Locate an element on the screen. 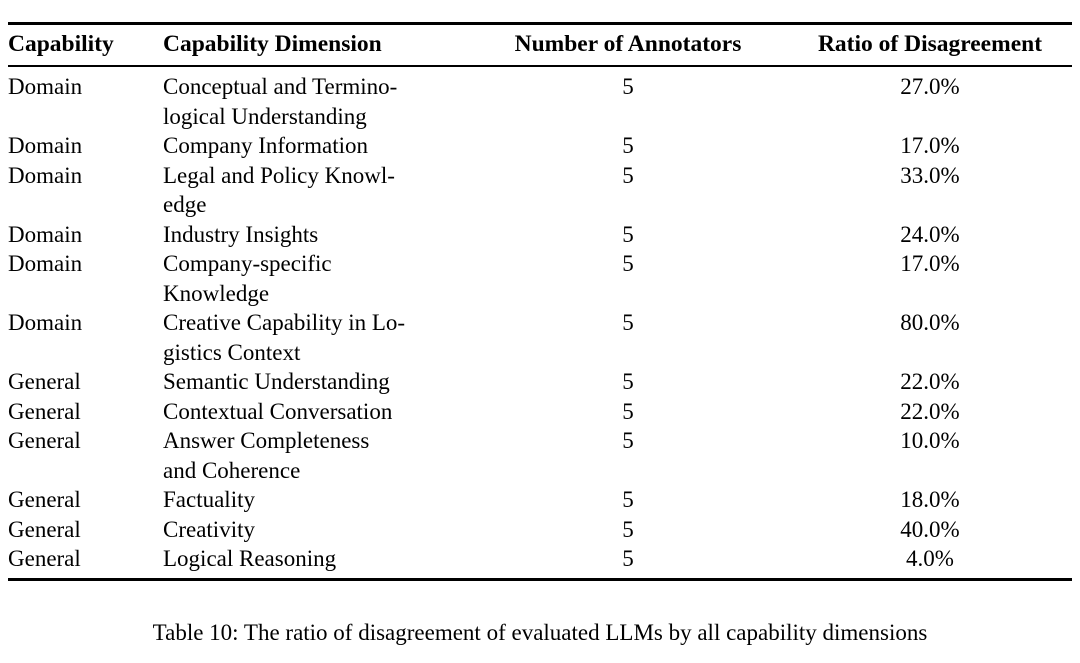 Image resolution: width=1080 pixels, height=663 pixels. column-header-number-of-annotators: Number of Annotators is located at coordinates (628, 44).